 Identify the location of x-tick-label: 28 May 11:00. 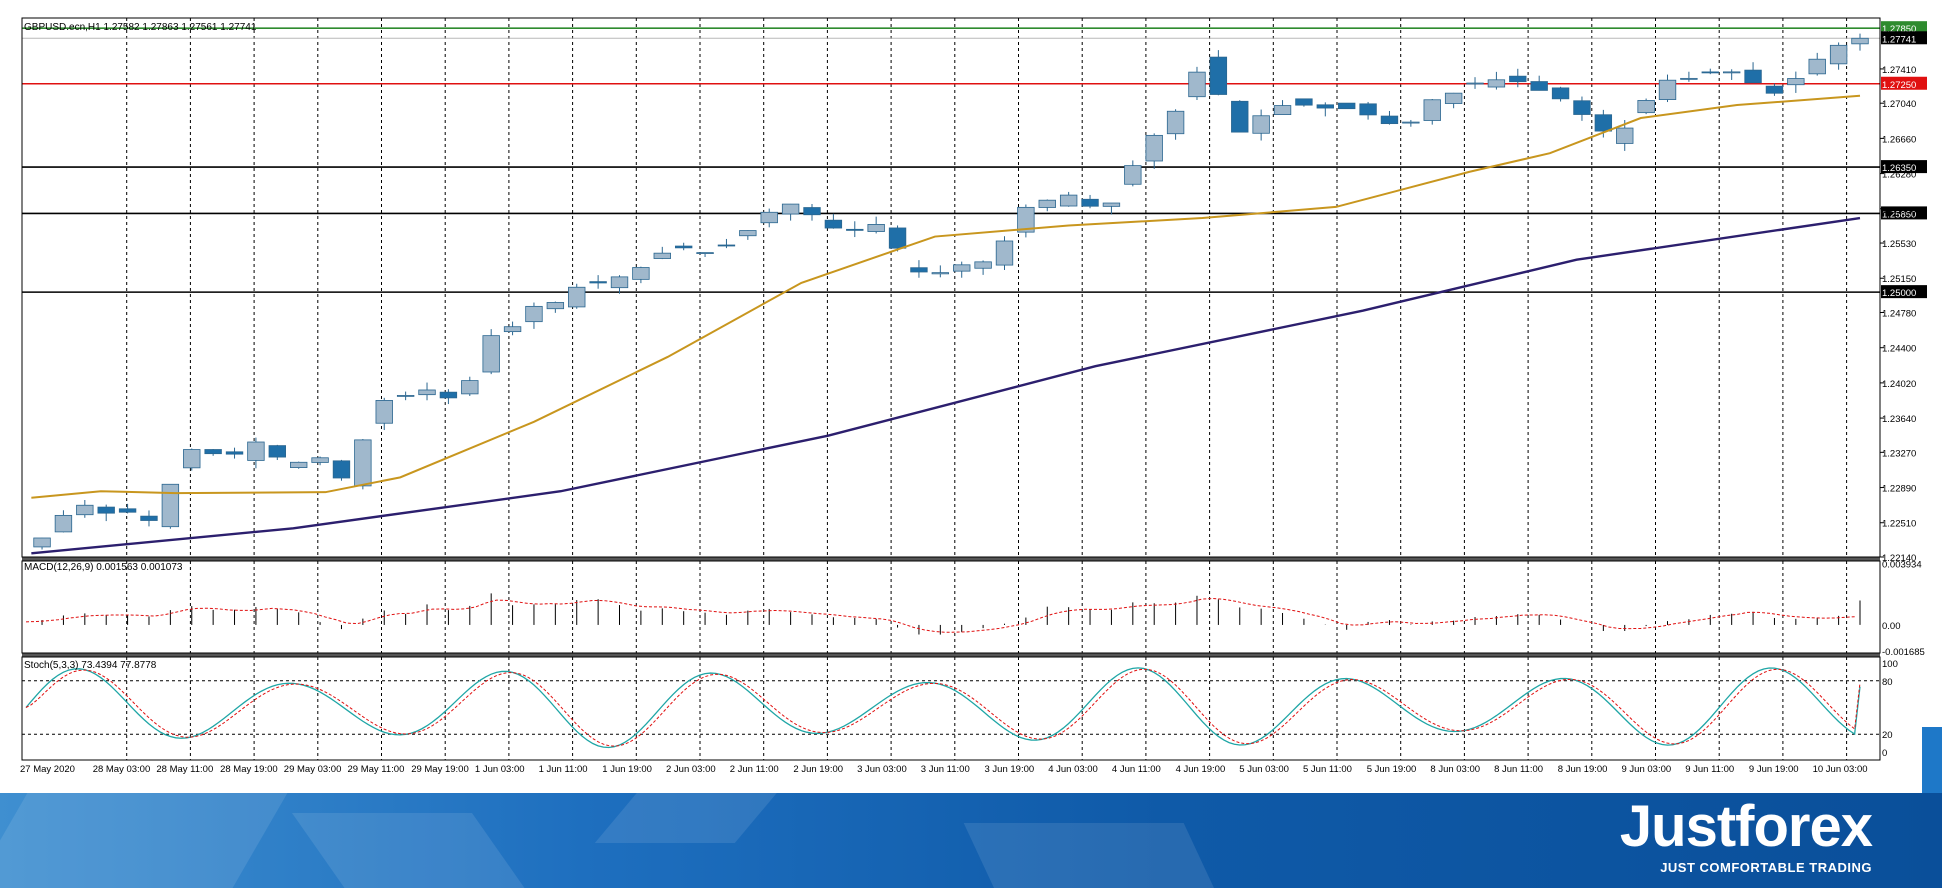
(184, 769).